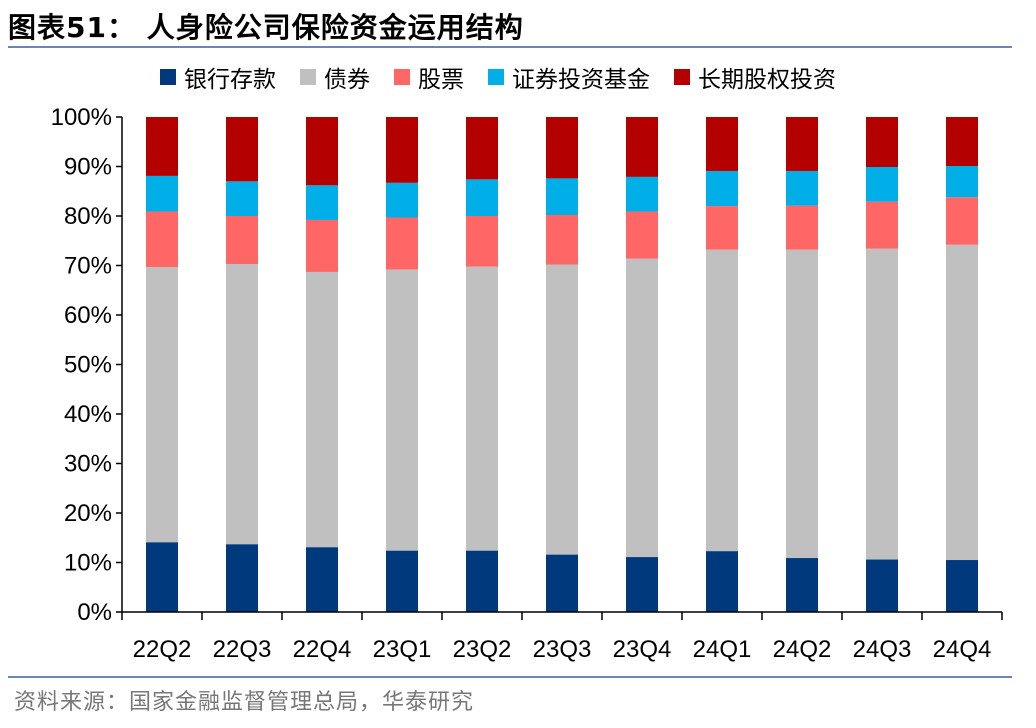  Describe the element at coordinates (162, 649) in the screenshot. I see `x-tick-label: 22Q2` at that location.